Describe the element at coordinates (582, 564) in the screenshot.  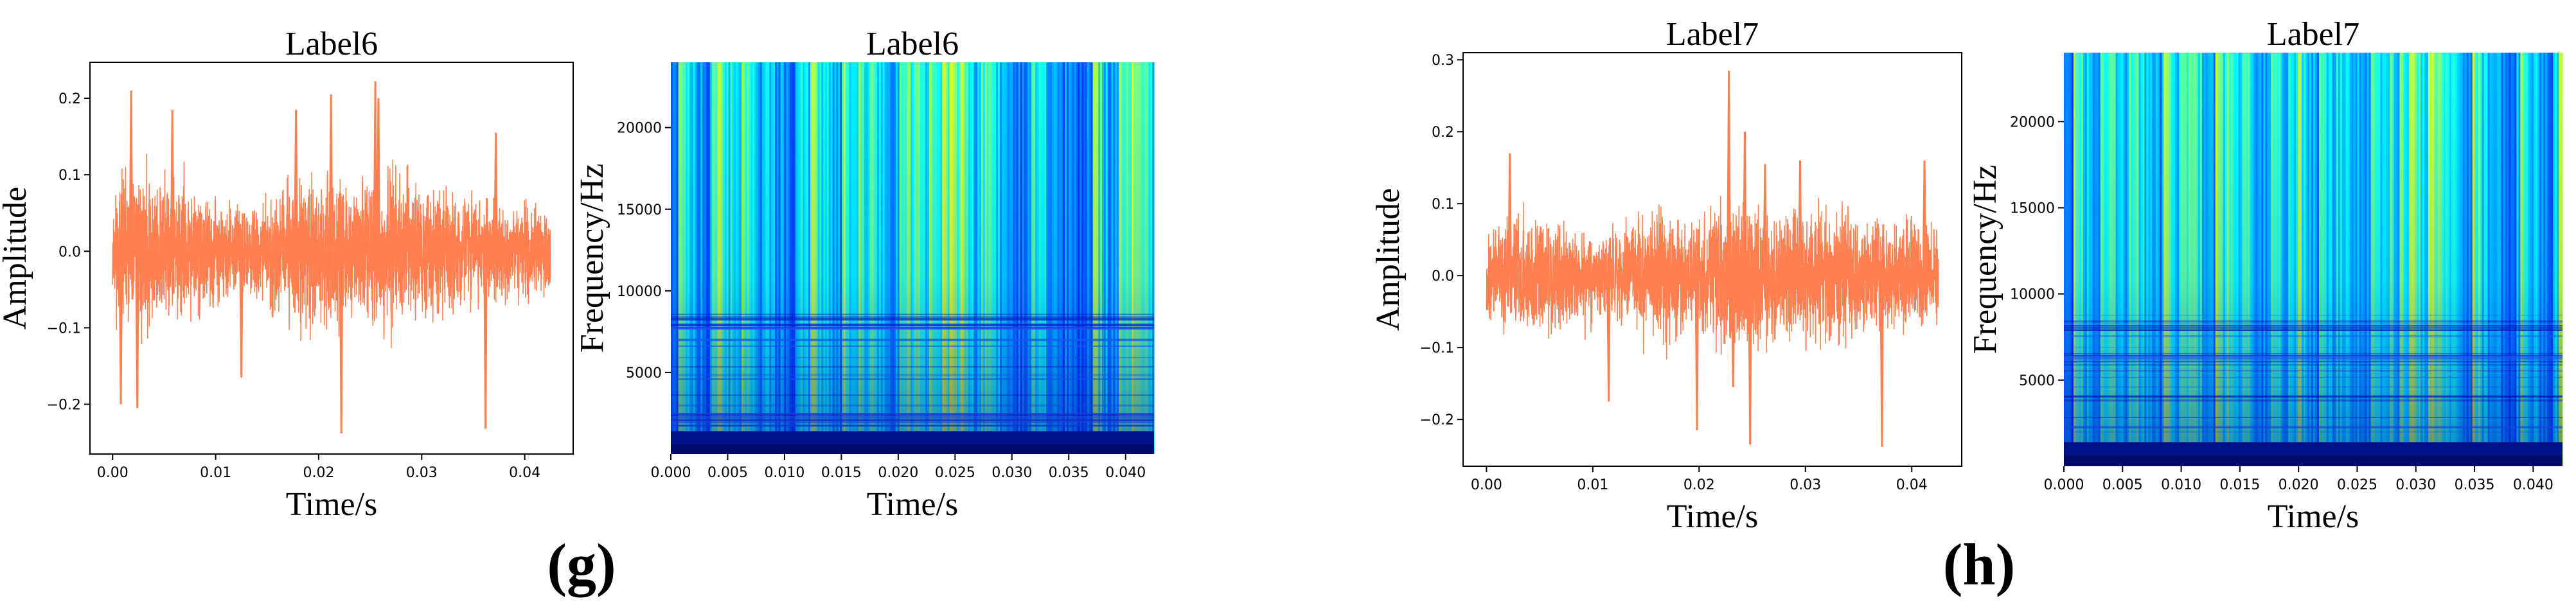
I see `panel-letter-g: (g)` at that location.